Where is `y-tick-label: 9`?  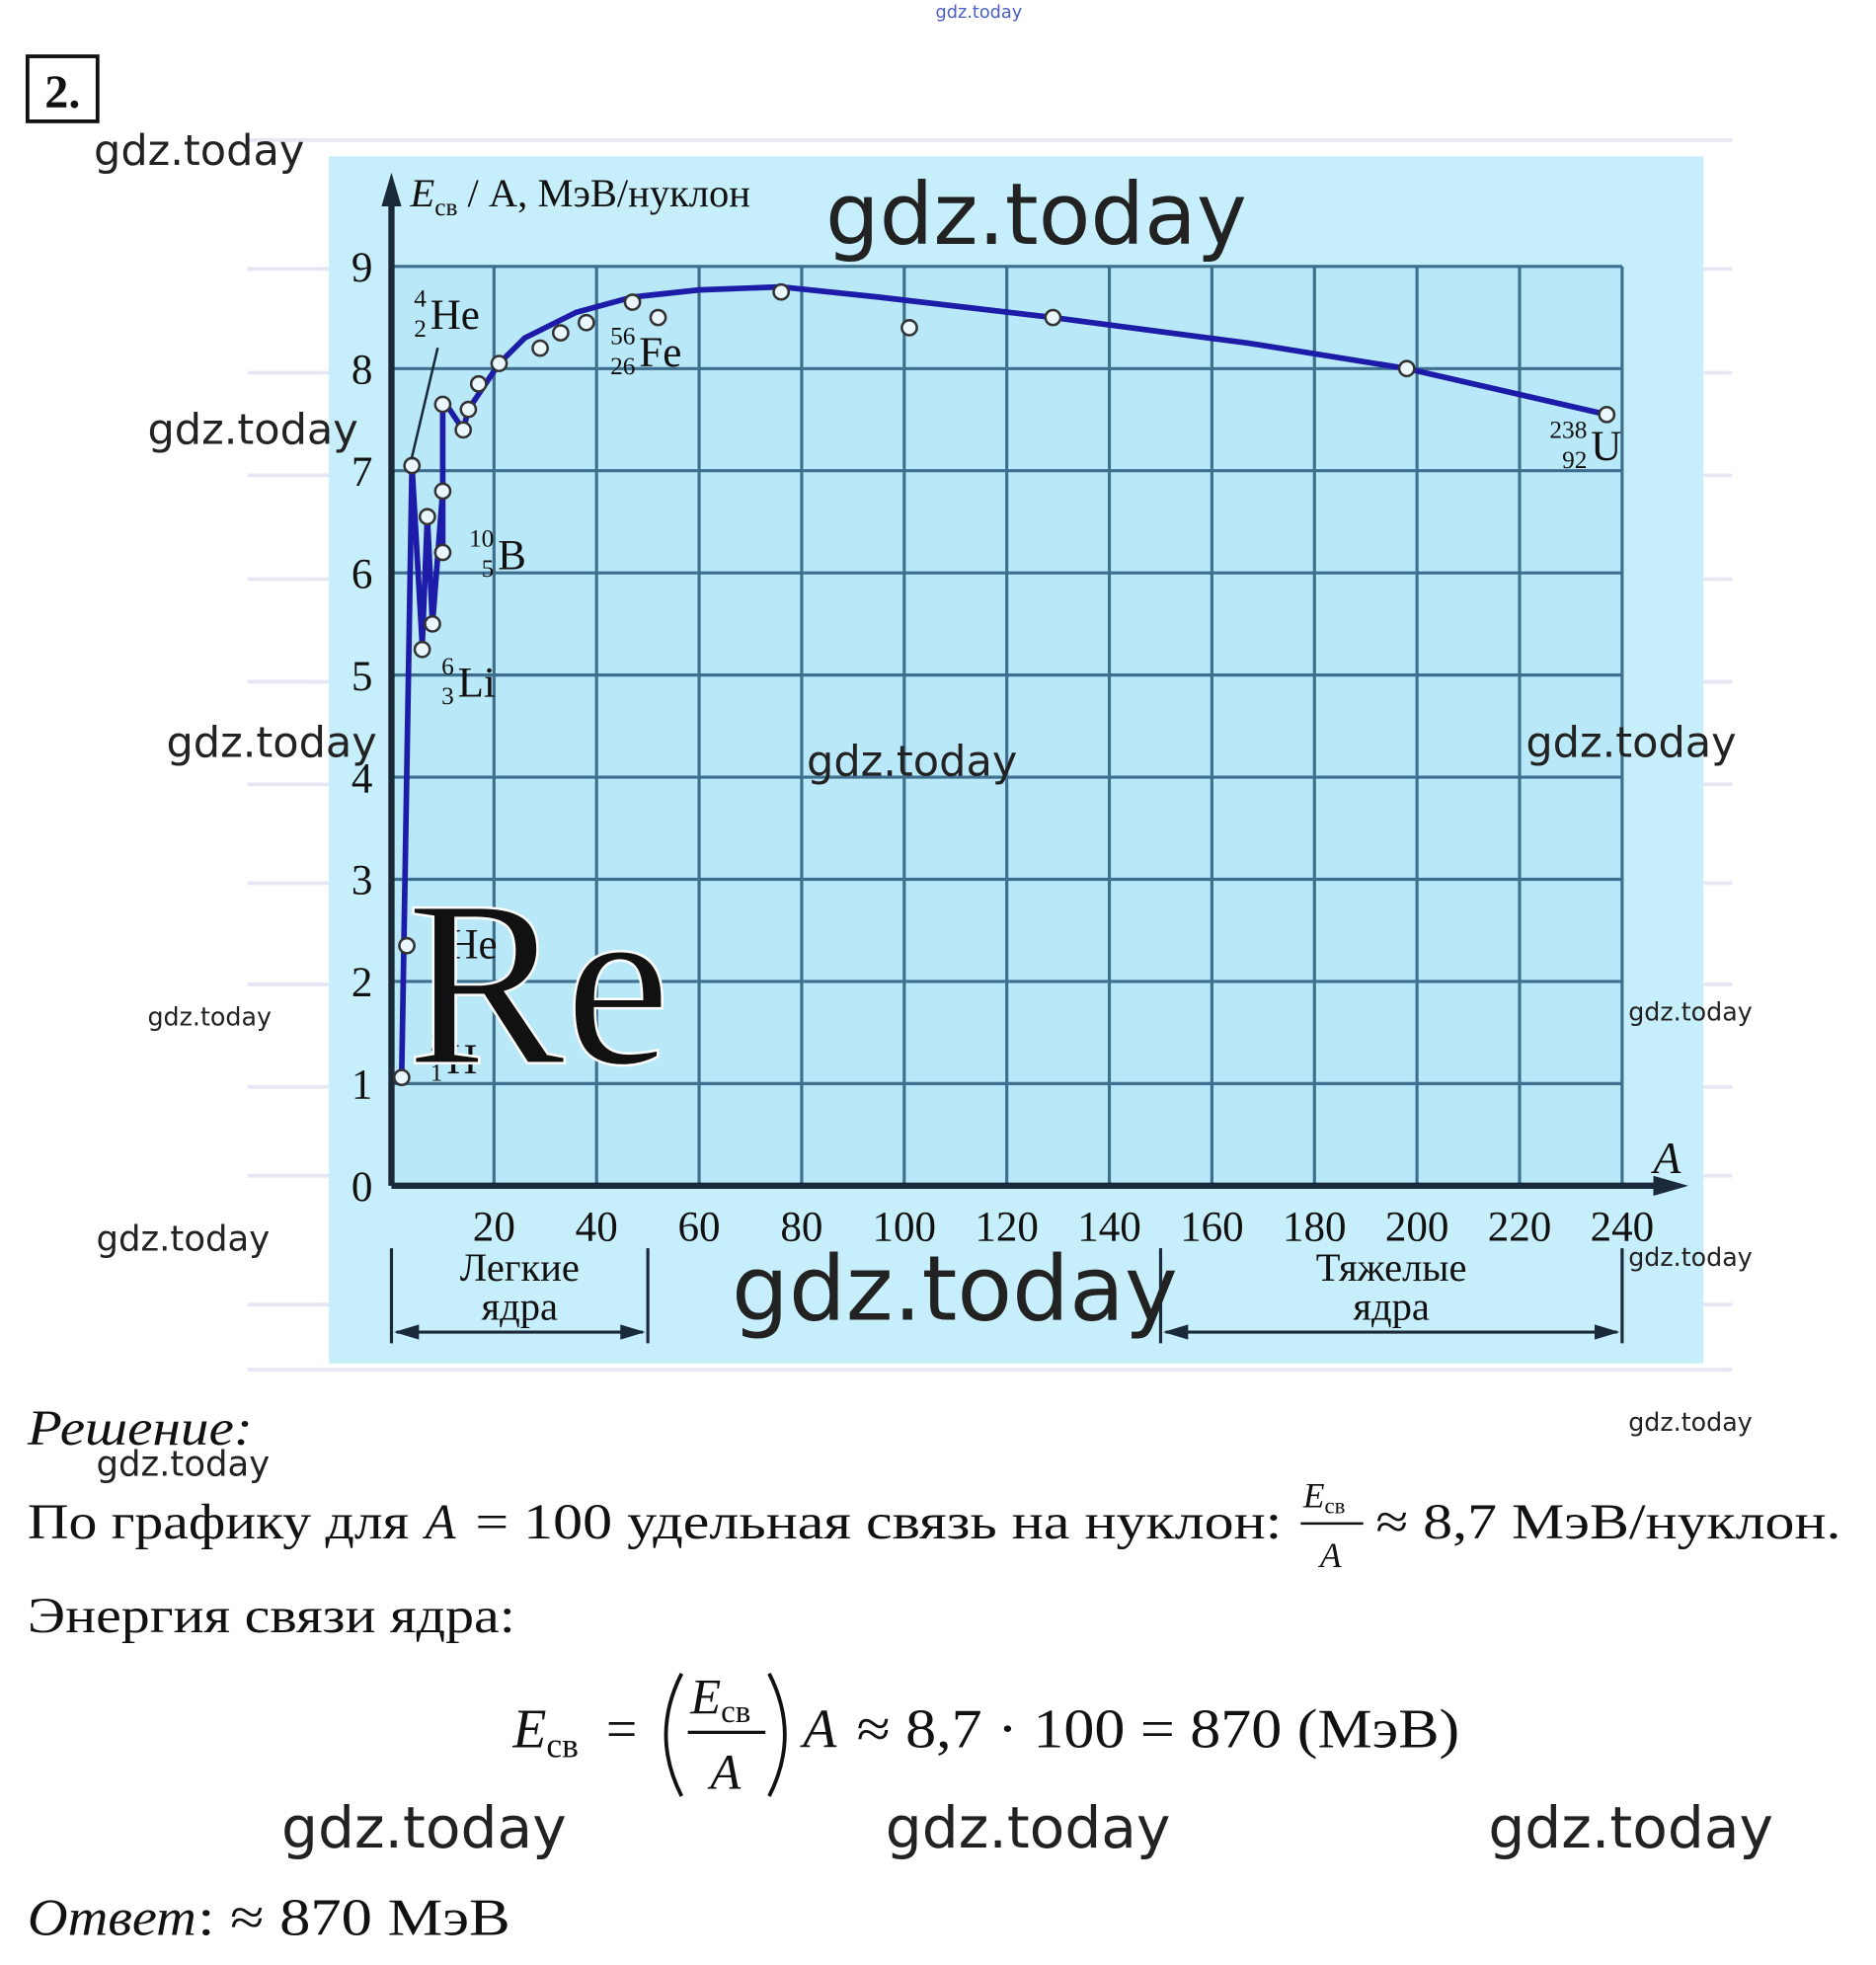
y-tick-label: 9 is located at coordinates (362, 268).